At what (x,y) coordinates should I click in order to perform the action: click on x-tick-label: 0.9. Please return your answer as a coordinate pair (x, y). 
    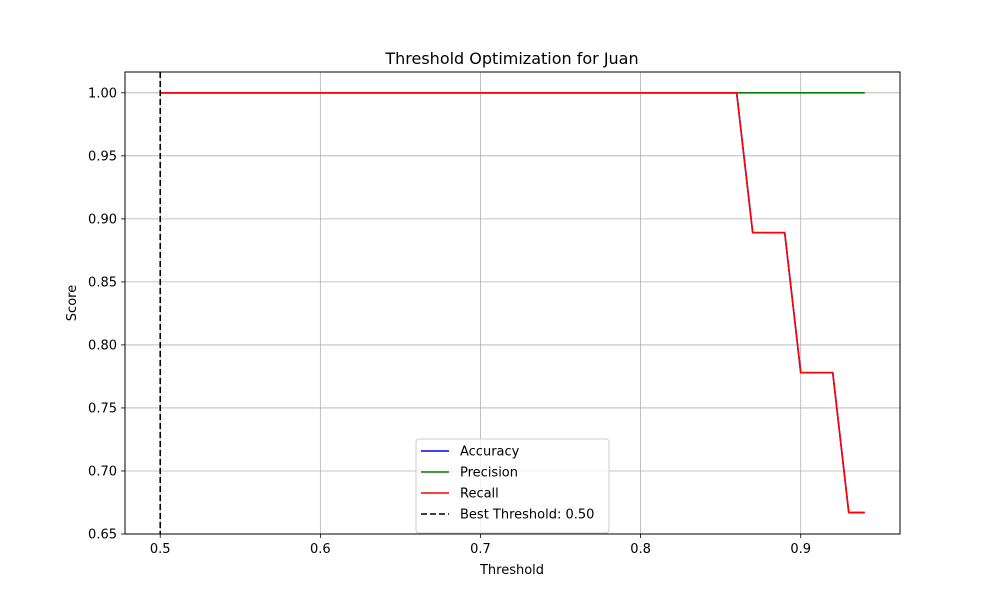
    Looking at the image, I should click on (800, 549).